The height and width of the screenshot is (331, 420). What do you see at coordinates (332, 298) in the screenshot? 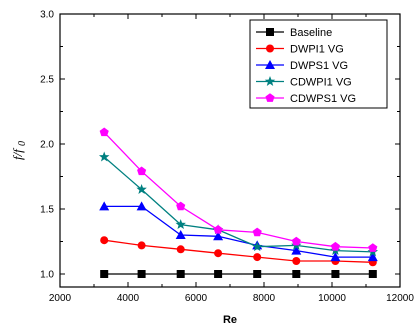
I see `x-tick-label: 10000` at bounding box center [332, 298].